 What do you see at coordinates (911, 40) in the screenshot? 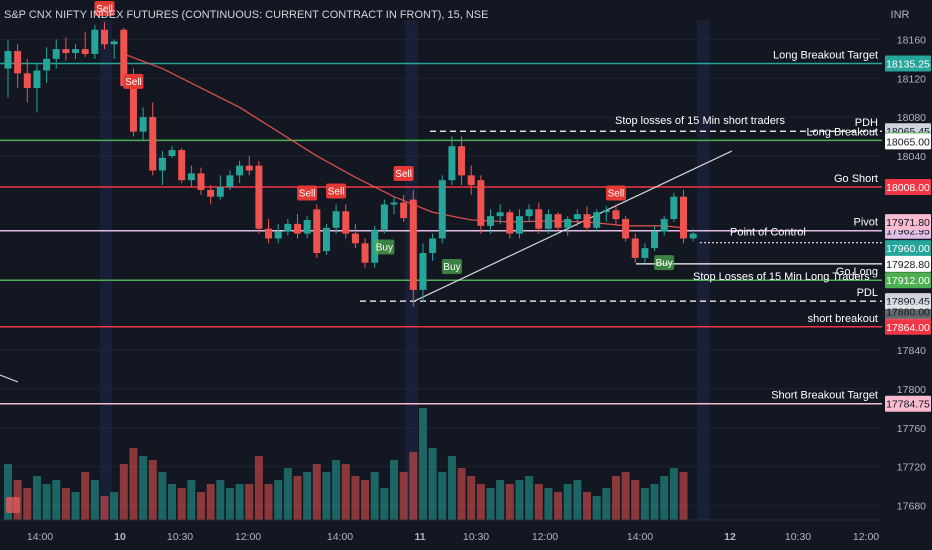
I see `price-tick: 18160` at bounding box center [911, 40].